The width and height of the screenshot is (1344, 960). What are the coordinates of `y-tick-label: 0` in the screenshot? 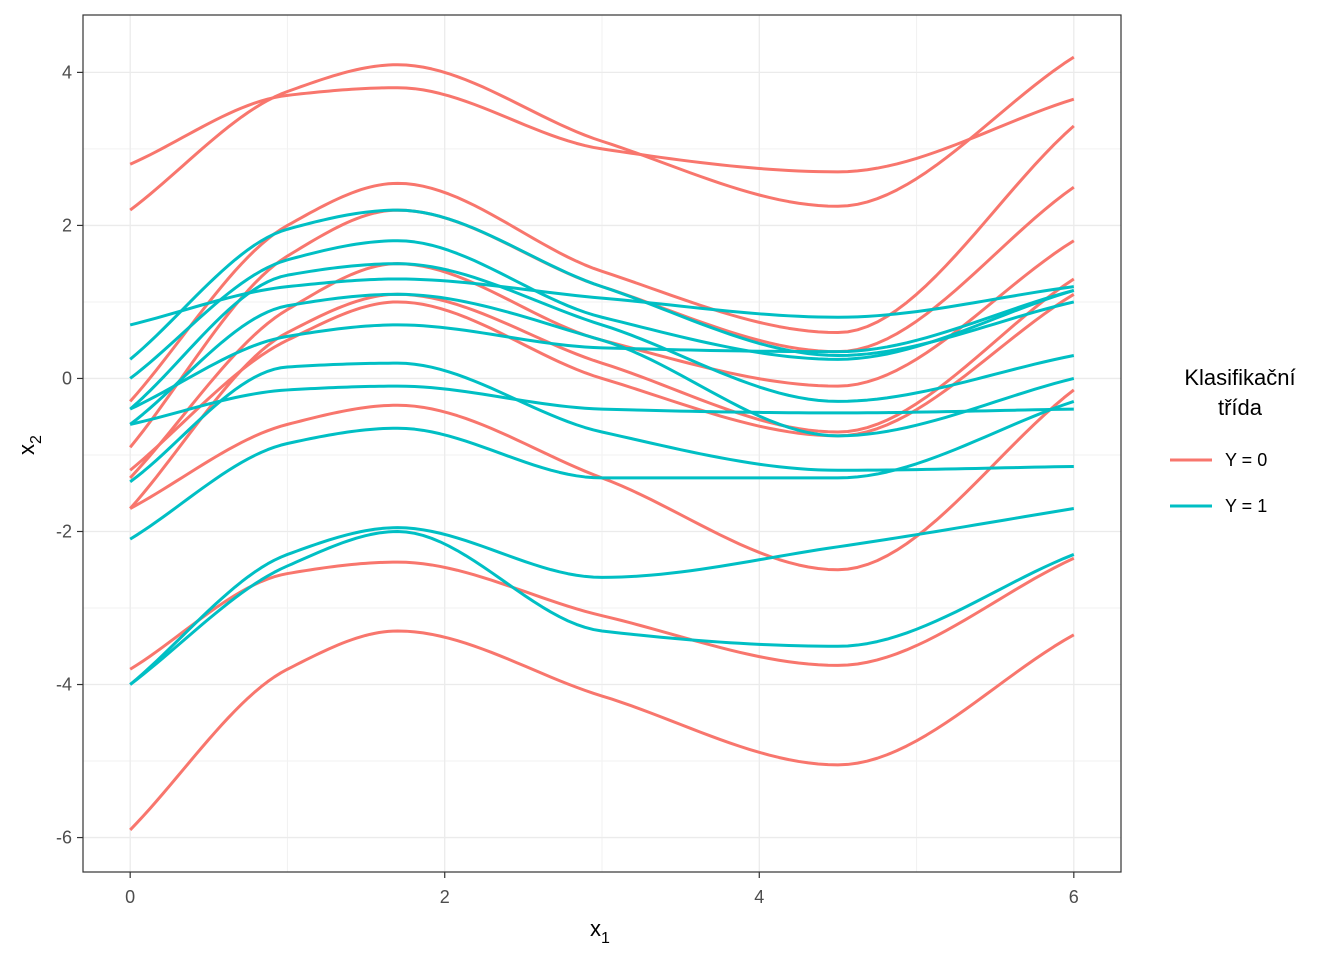 It's located at (67, 378).